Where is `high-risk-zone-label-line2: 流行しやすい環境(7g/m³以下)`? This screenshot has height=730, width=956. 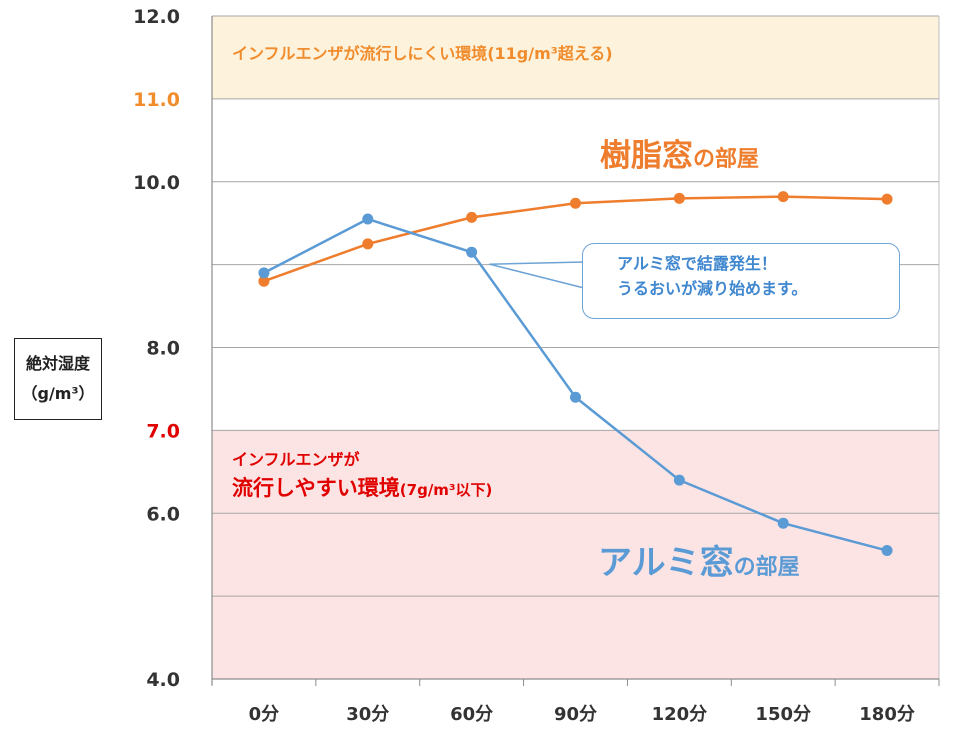 high-risk-zone-label-line2: 流行しやすい環境(7g/m³以下) is located at coordinates (362, 487).